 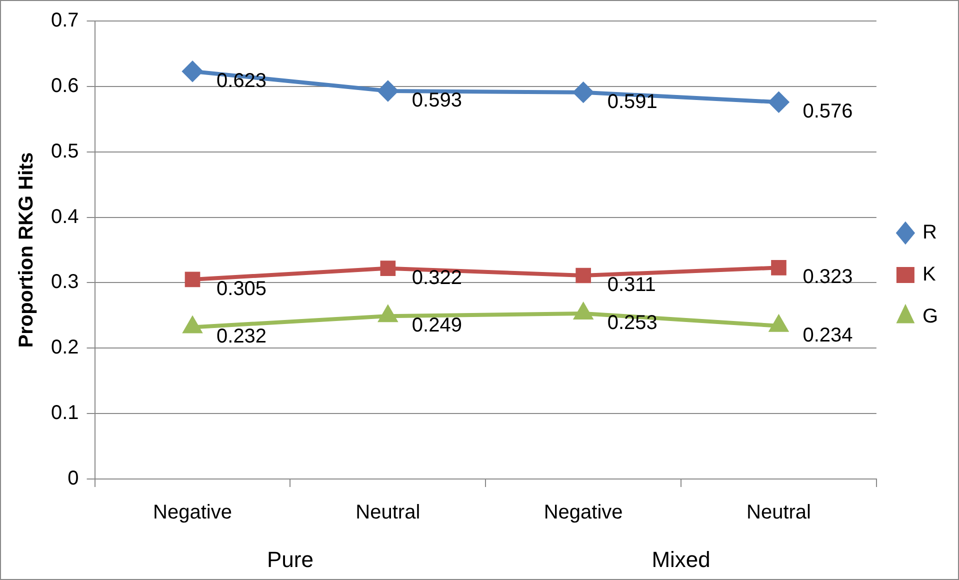 What do you see at coordinates (73, 479) in the screenshot?
I see `y-tick-label: 0` at bounding box center [73, 479].